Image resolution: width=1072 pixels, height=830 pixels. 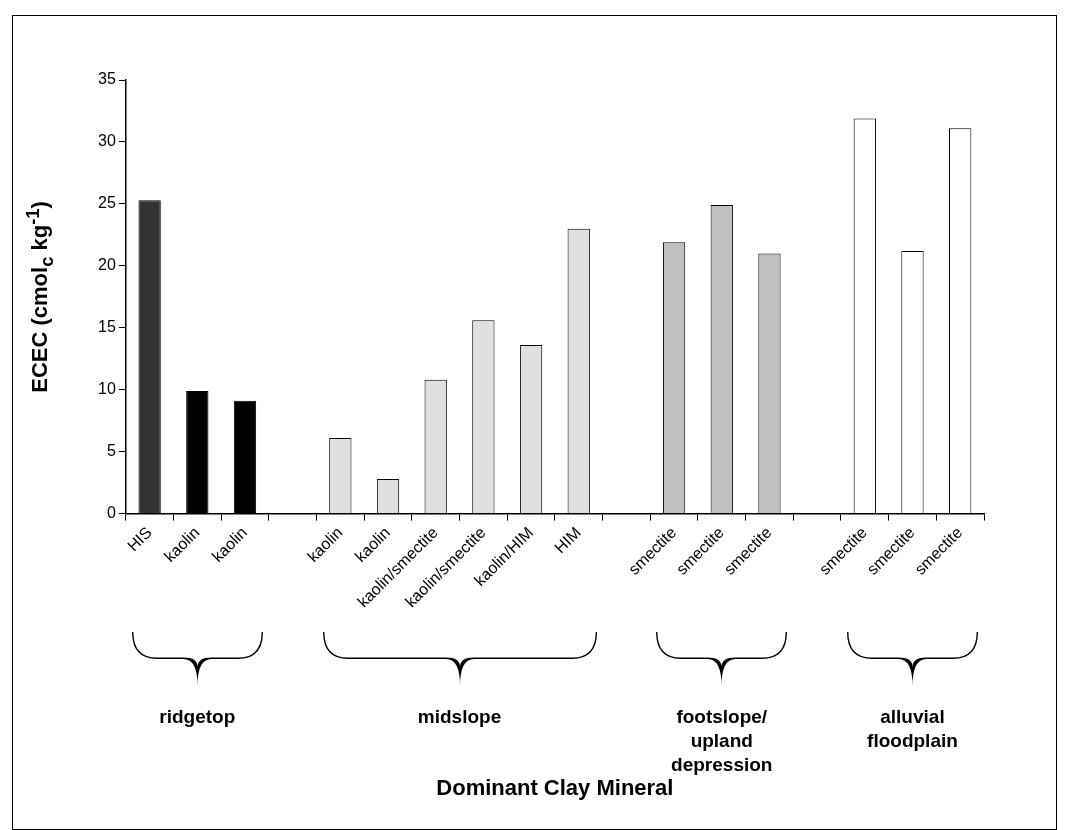 I want to click on y-tick-label: 25, so click(x=107, y=203).